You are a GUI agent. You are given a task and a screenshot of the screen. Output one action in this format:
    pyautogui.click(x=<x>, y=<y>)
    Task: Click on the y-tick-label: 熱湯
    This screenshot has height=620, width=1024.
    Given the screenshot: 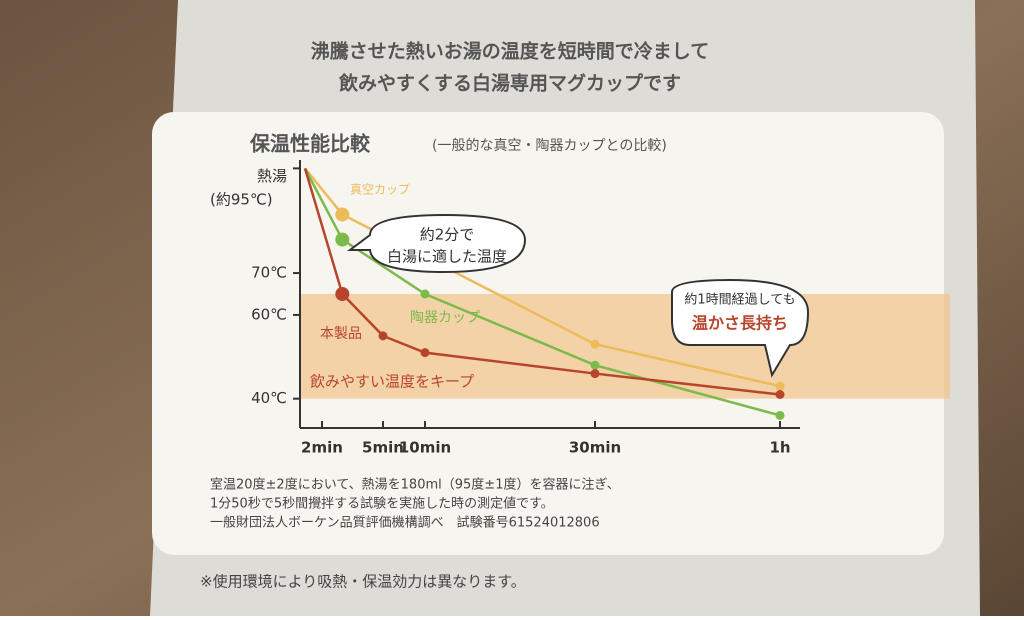 What is the action you would take?
    pyautogui.click(x=272, y=176)
    